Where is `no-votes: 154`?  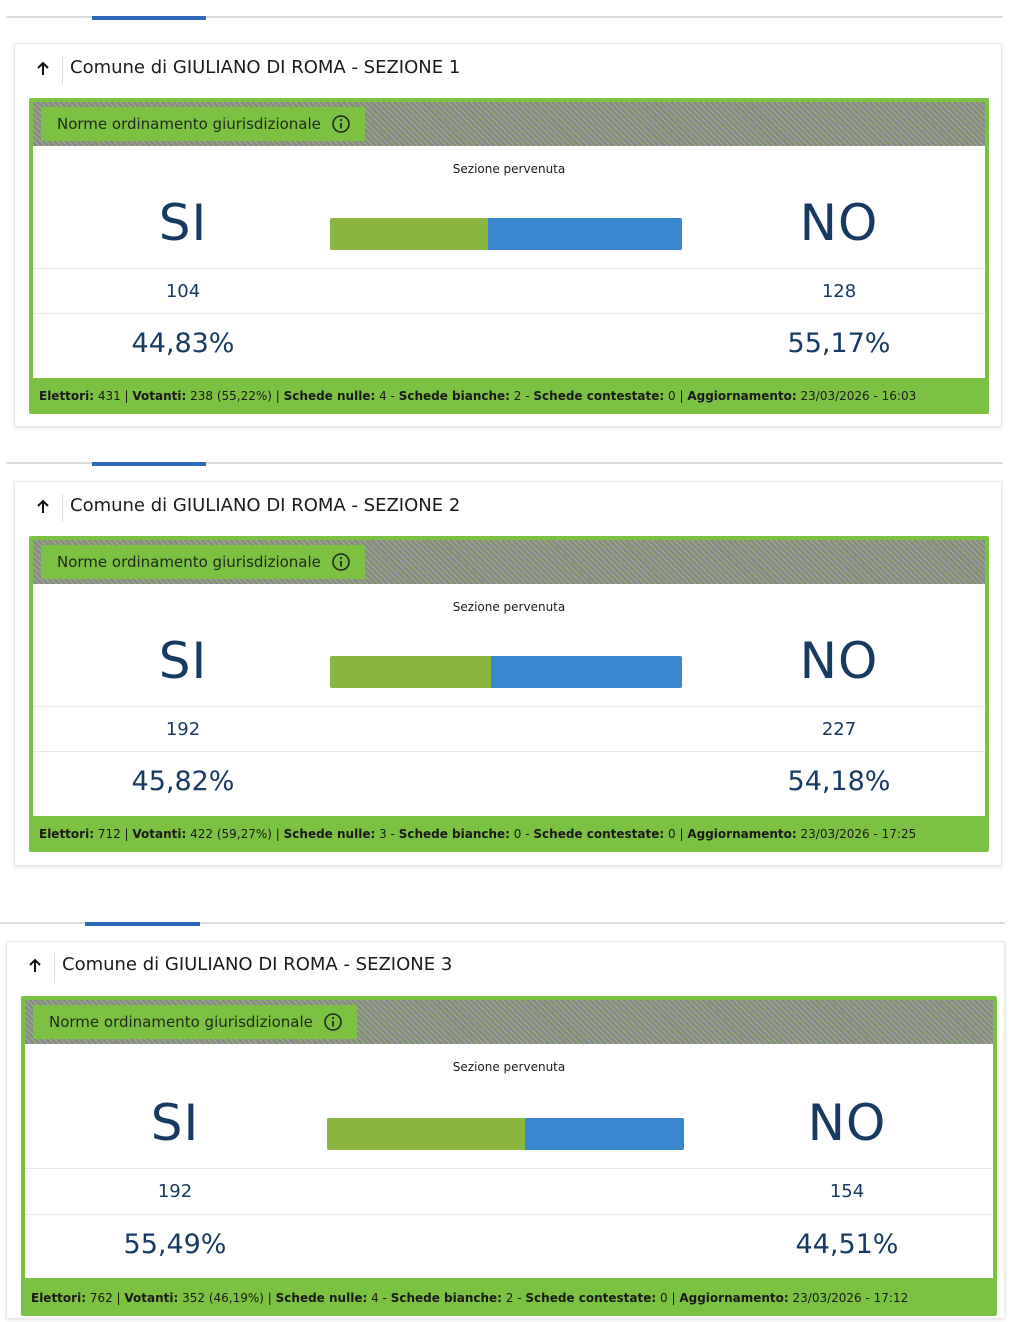 no-votes: 154 is located at coordinates (847, 1191).